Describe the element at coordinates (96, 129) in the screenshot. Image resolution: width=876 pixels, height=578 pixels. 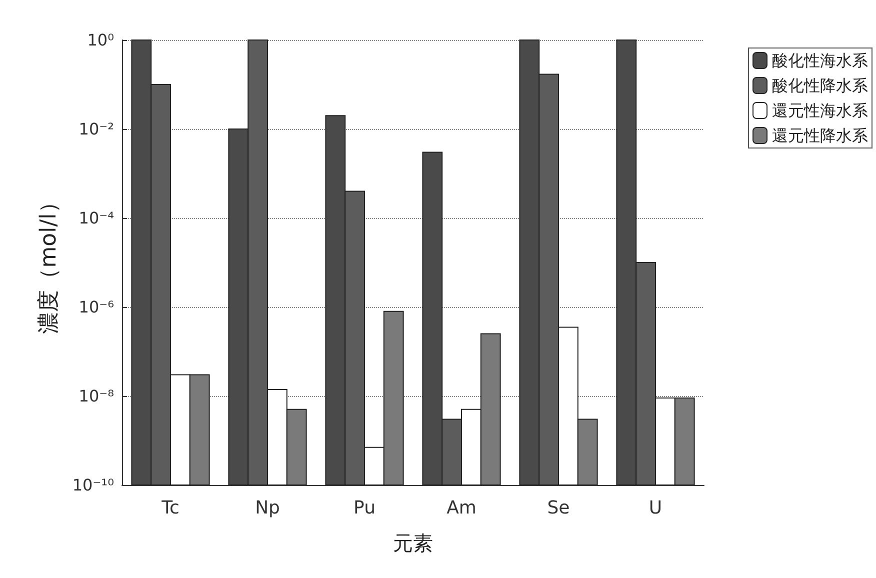
I see `y-tick-label: 10⁻²` at that location.